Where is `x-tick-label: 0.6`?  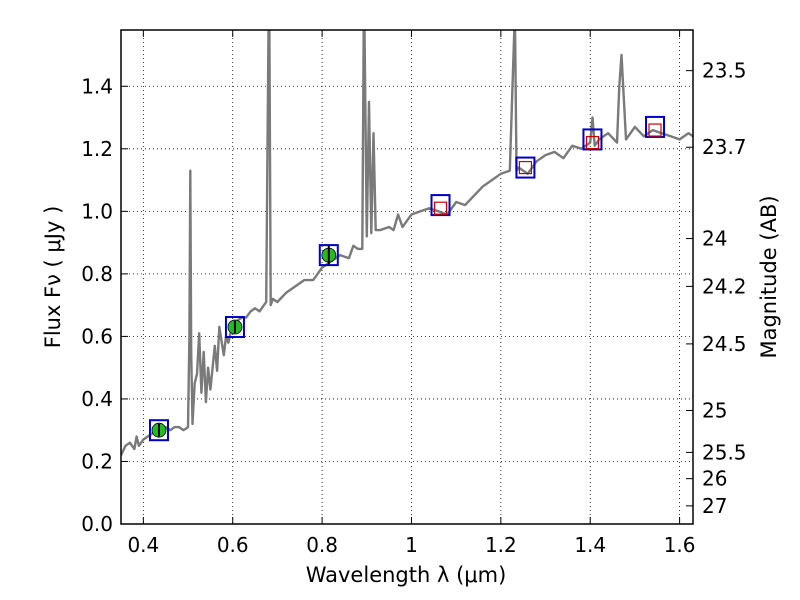 x-tick-label: 0.6 is located at coordinates (233, 545).